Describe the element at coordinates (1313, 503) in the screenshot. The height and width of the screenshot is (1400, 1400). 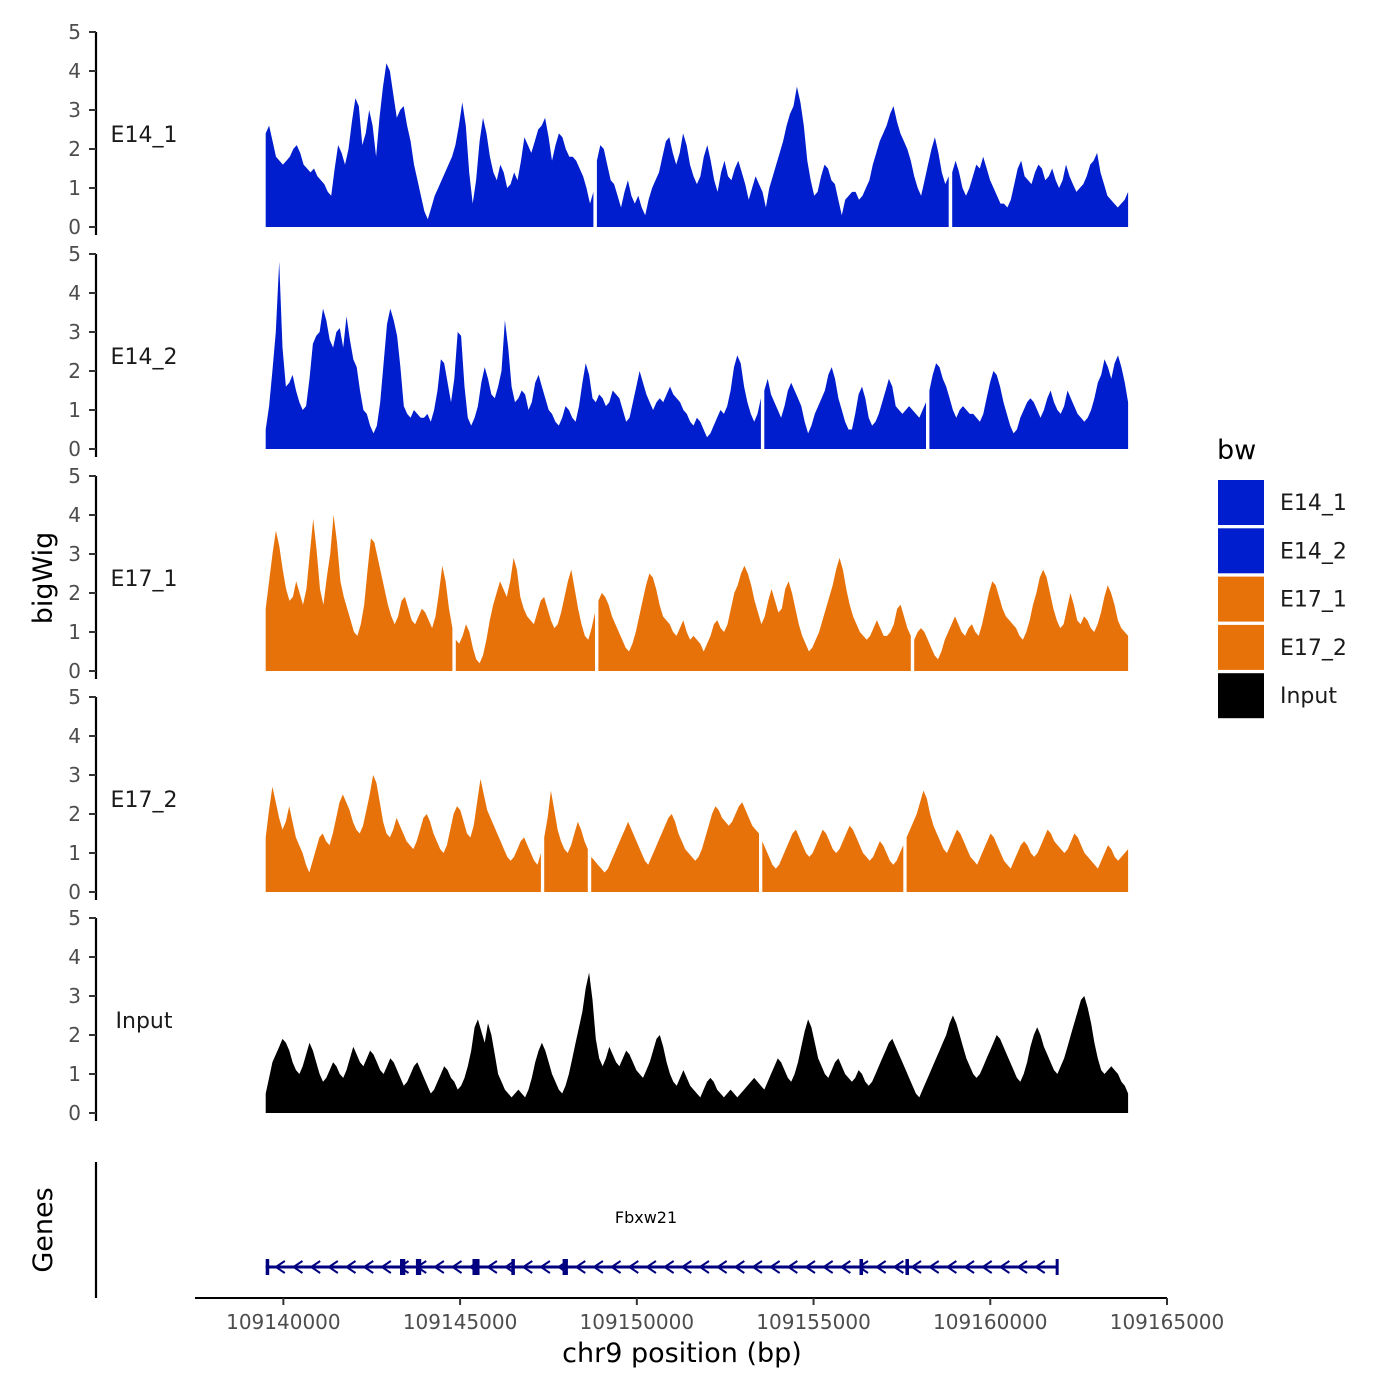
I see `legend-label: E14_1` at that location.